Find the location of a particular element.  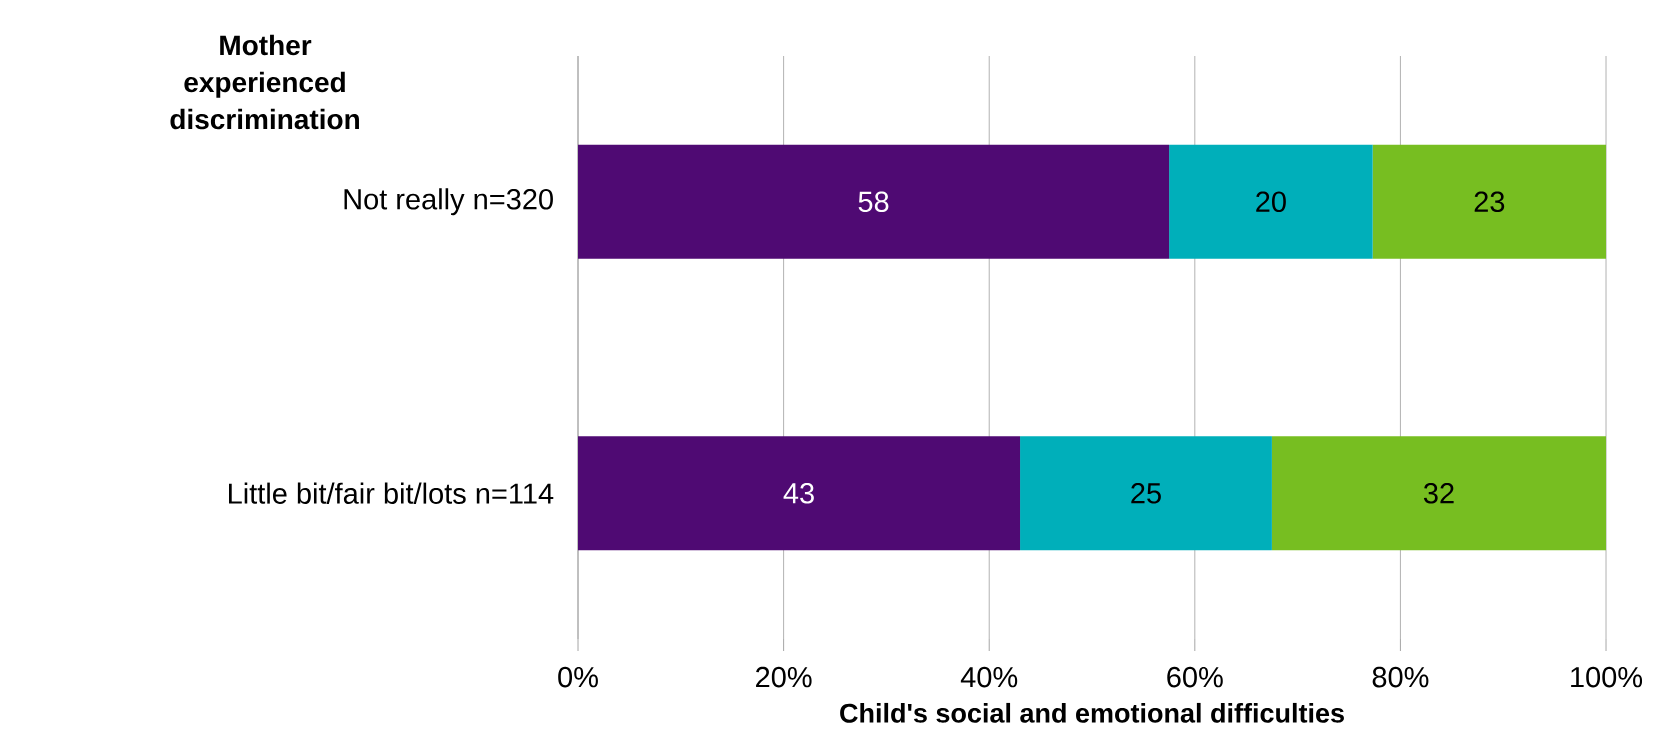

data-label: 58 is located at coordinates (873, 202).